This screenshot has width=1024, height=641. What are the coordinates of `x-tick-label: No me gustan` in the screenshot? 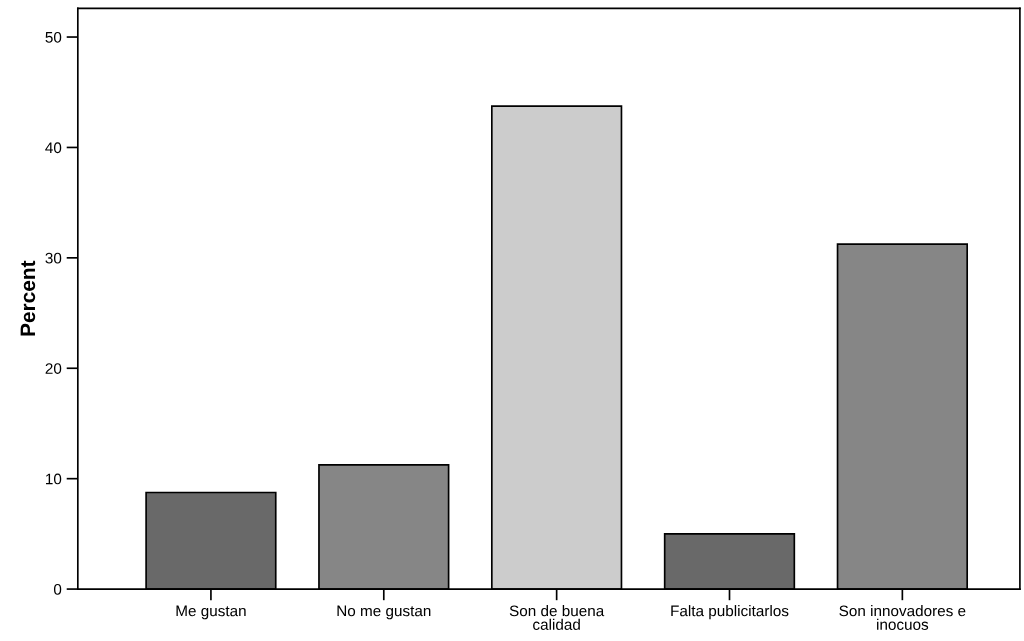 It's located at (384, 612).